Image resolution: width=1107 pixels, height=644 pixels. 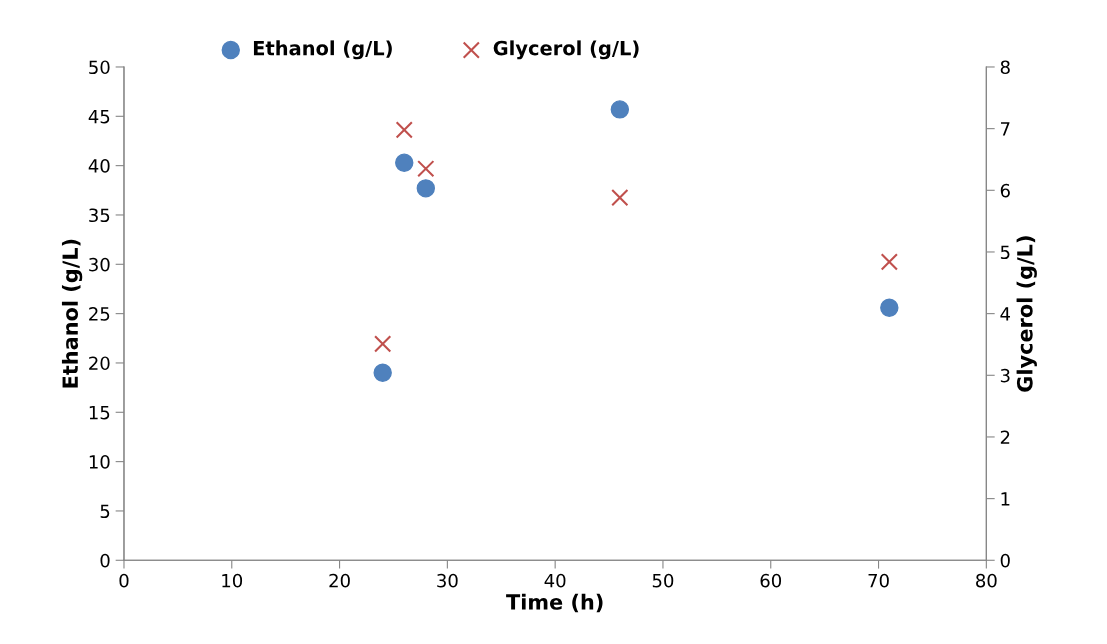 What do you see at coordinates (99, 264) in the screenshot?
I see `y-tick-label: 30` at bounding box center [99, 264].